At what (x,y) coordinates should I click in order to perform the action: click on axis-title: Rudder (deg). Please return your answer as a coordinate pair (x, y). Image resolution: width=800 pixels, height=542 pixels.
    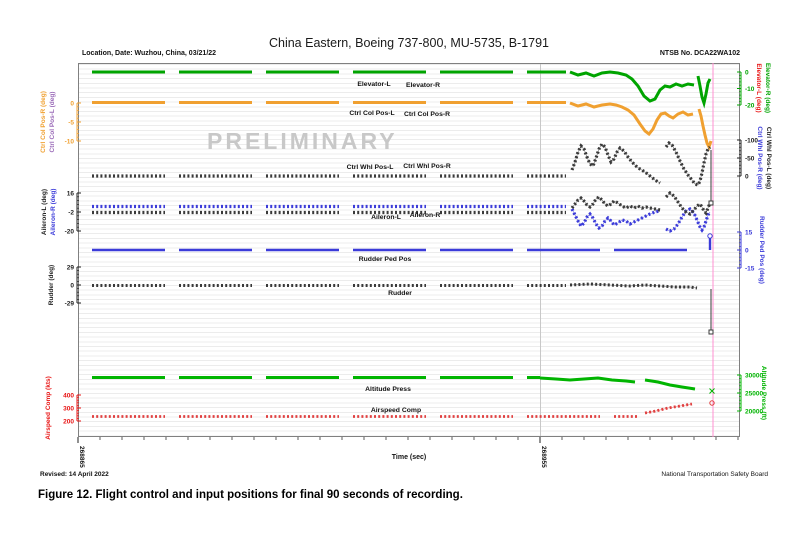
    Looking at the image, I should click on (51, 285).